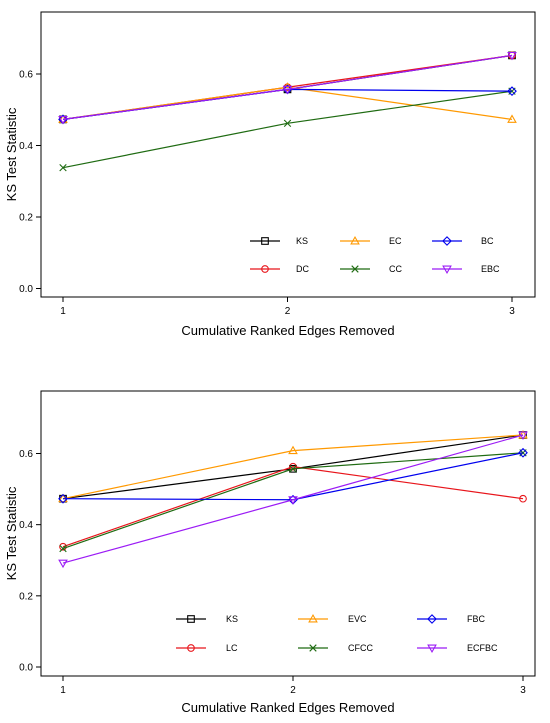  What do you see at coordinates (360, 648) in the screenshot?
I see `legend-label-cfcc: CFCC` at bounding box center [360, 648].